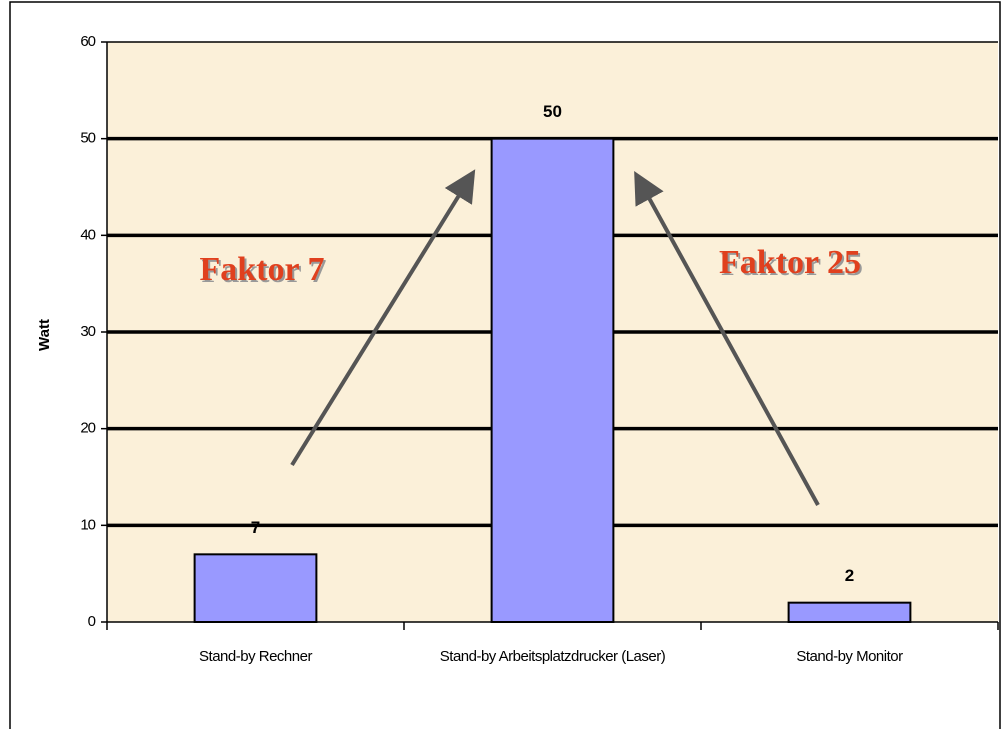 This screenshot has height=729, width=1001. I want to click on x-tick-label: Stand-by Rechner, so click(255, 656).